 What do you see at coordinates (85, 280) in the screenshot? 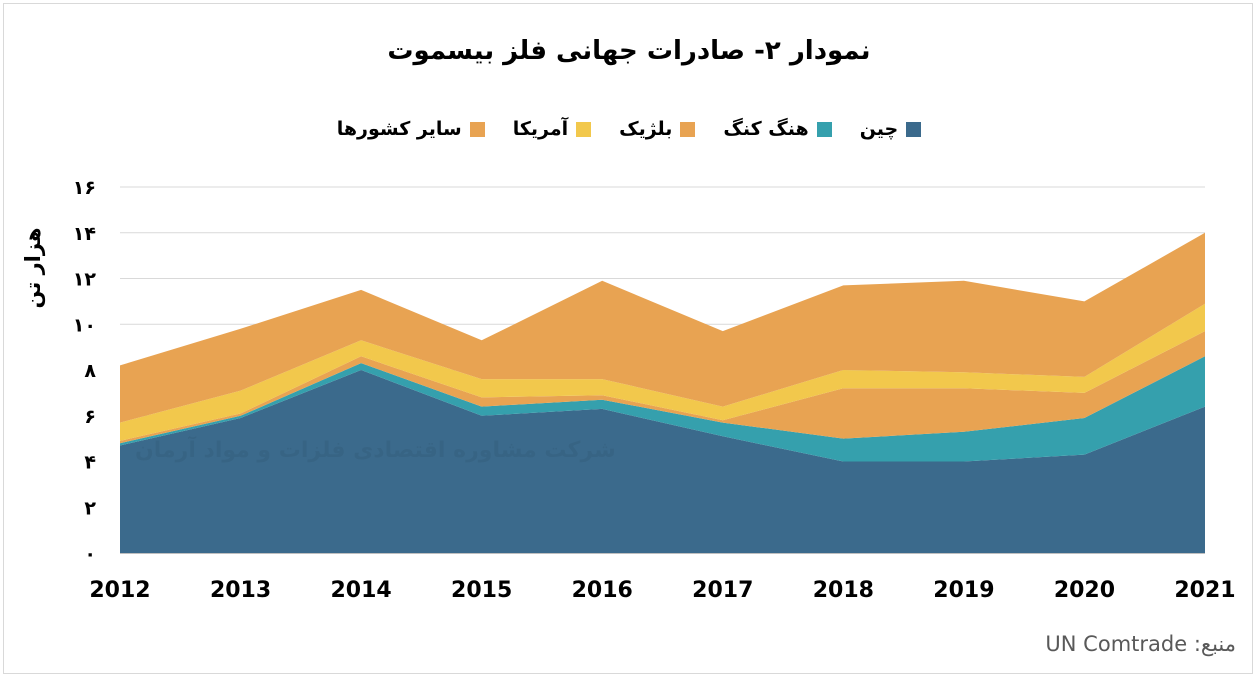
I see `y-tick-label: ۱۲` at bounding box center [85, 280].